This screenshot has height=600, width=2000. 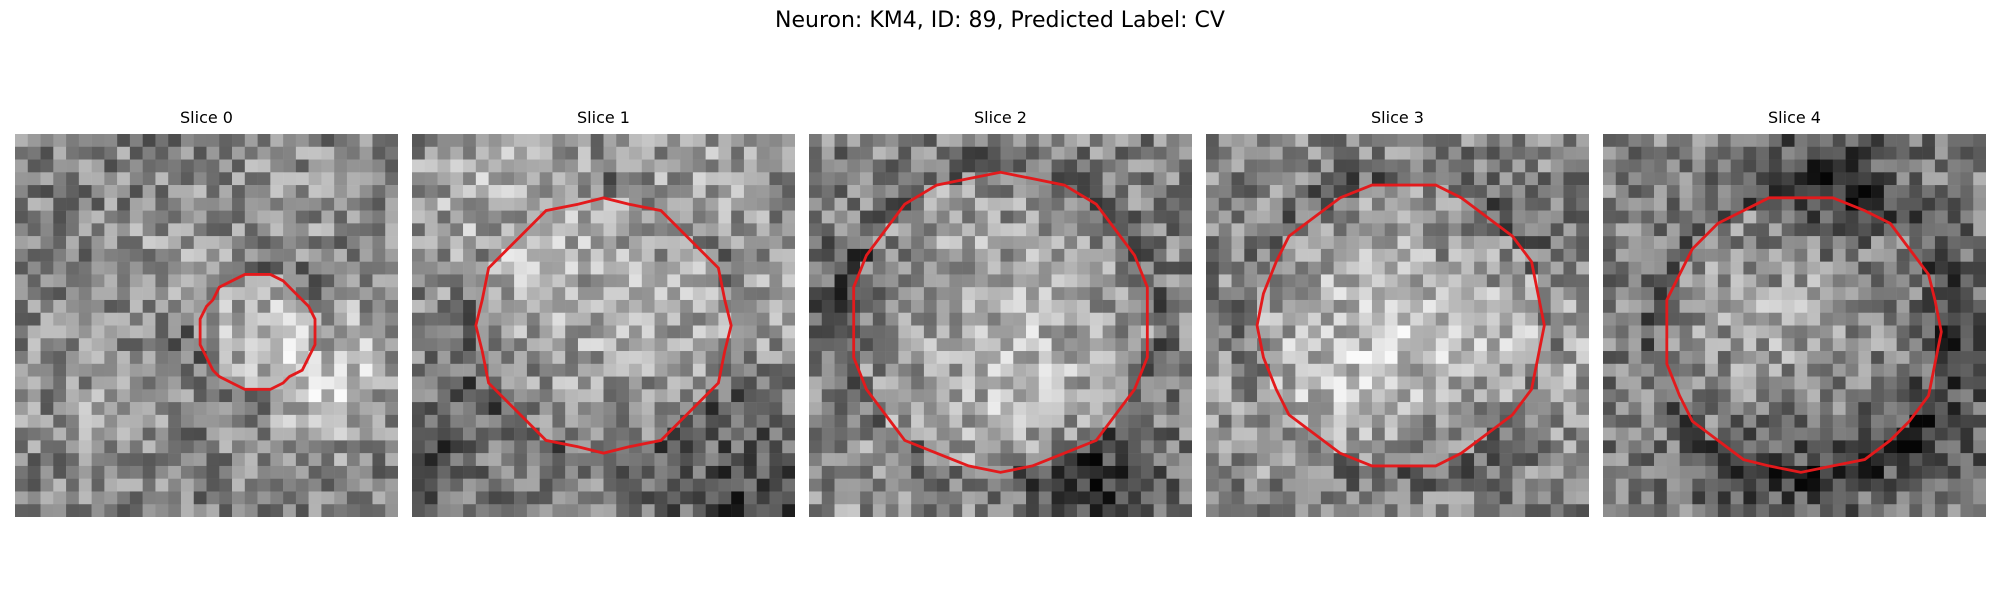 I want to click on slice-title-0: Slice 0, so click(x=206, y=117).